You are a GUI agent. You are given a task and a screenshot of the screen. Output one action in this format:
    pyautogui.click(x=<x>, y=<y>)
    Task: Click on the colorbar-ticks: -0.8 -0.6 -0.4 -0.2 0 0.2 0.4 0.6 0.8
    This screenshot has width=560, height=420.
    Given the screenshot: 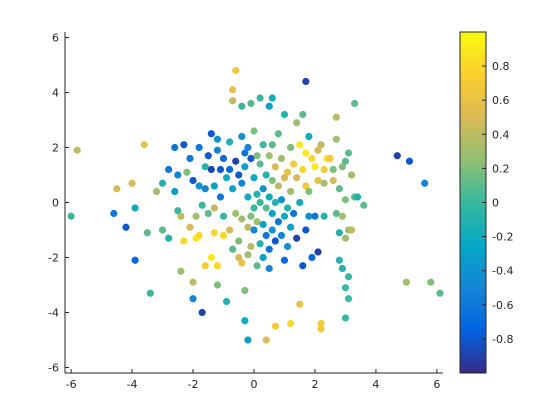 What is the action you would take?
    pyautogui.click(x=497, y=203)
    